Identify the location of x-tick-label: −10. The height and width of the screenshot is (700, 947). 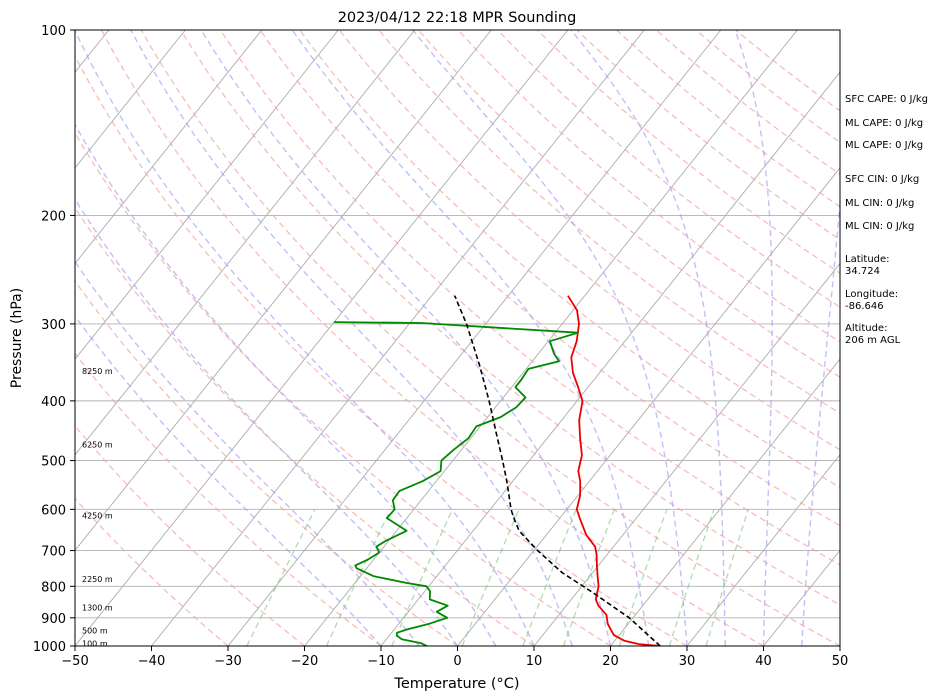
(380, 661).